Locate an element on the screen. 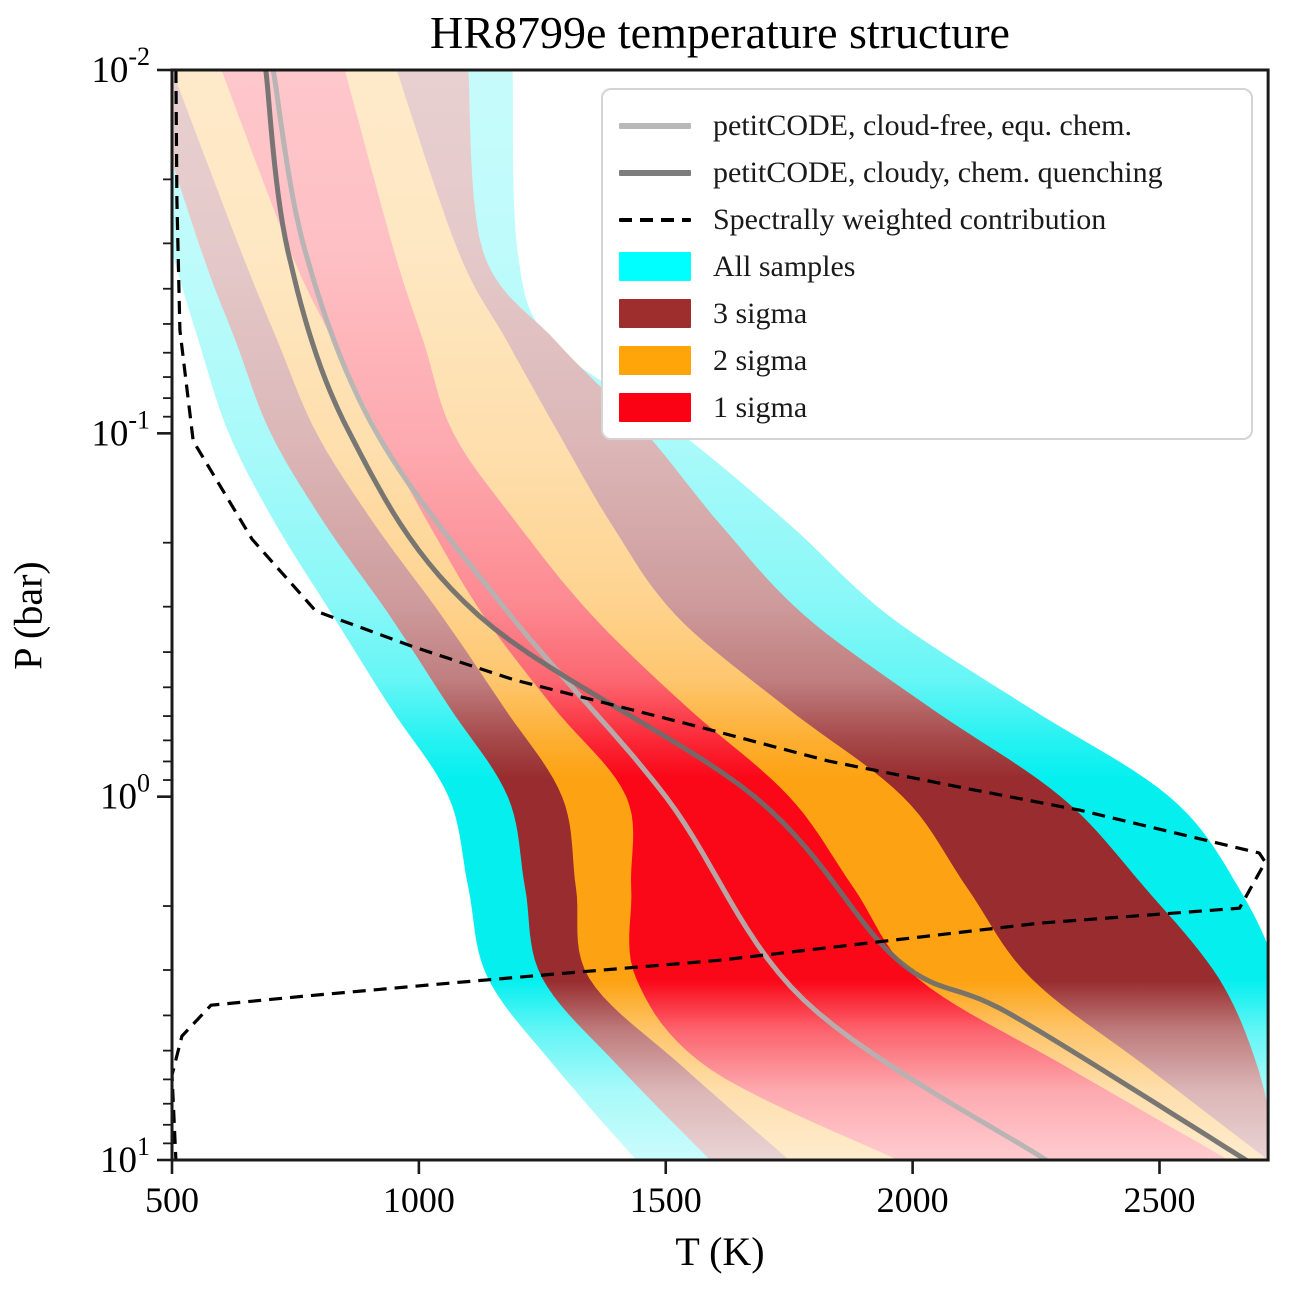  legend-item-cloudy: petitCODE, cloudy, chem. quenching is located at coordinates (935, 172).